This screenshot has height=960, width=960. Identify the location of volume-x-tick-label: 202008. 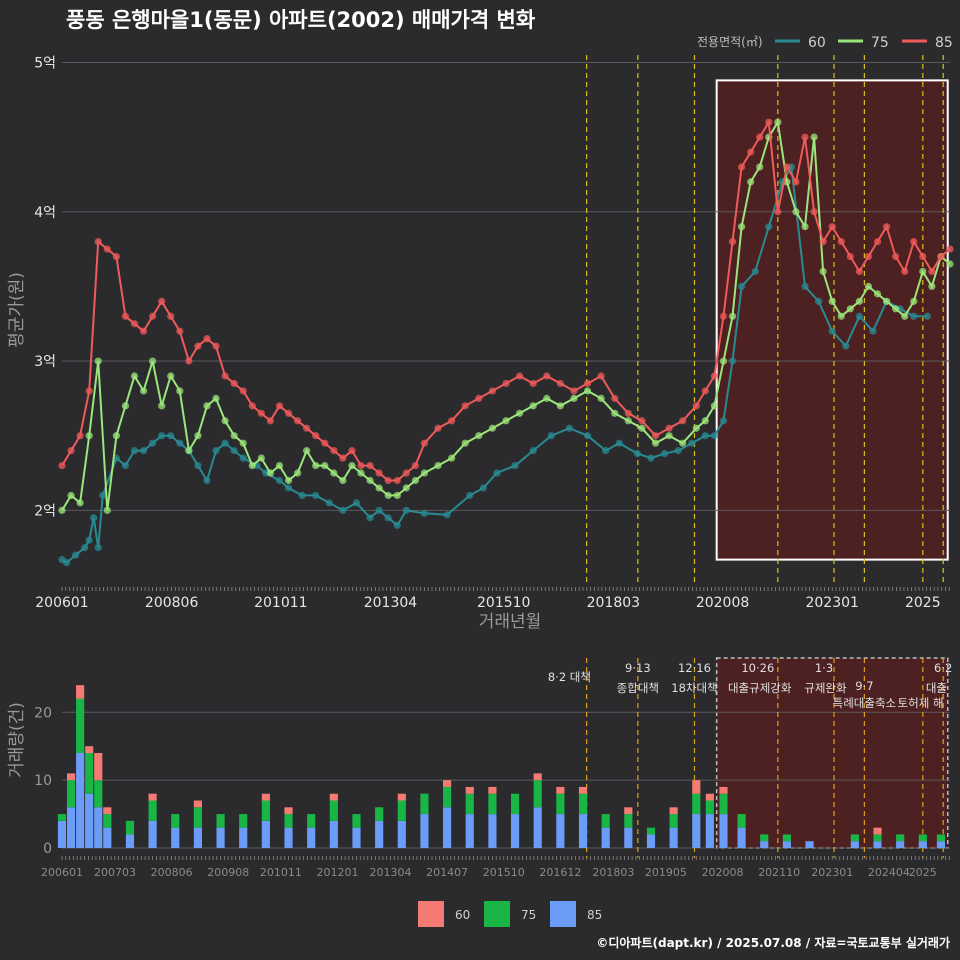
(723, 872).